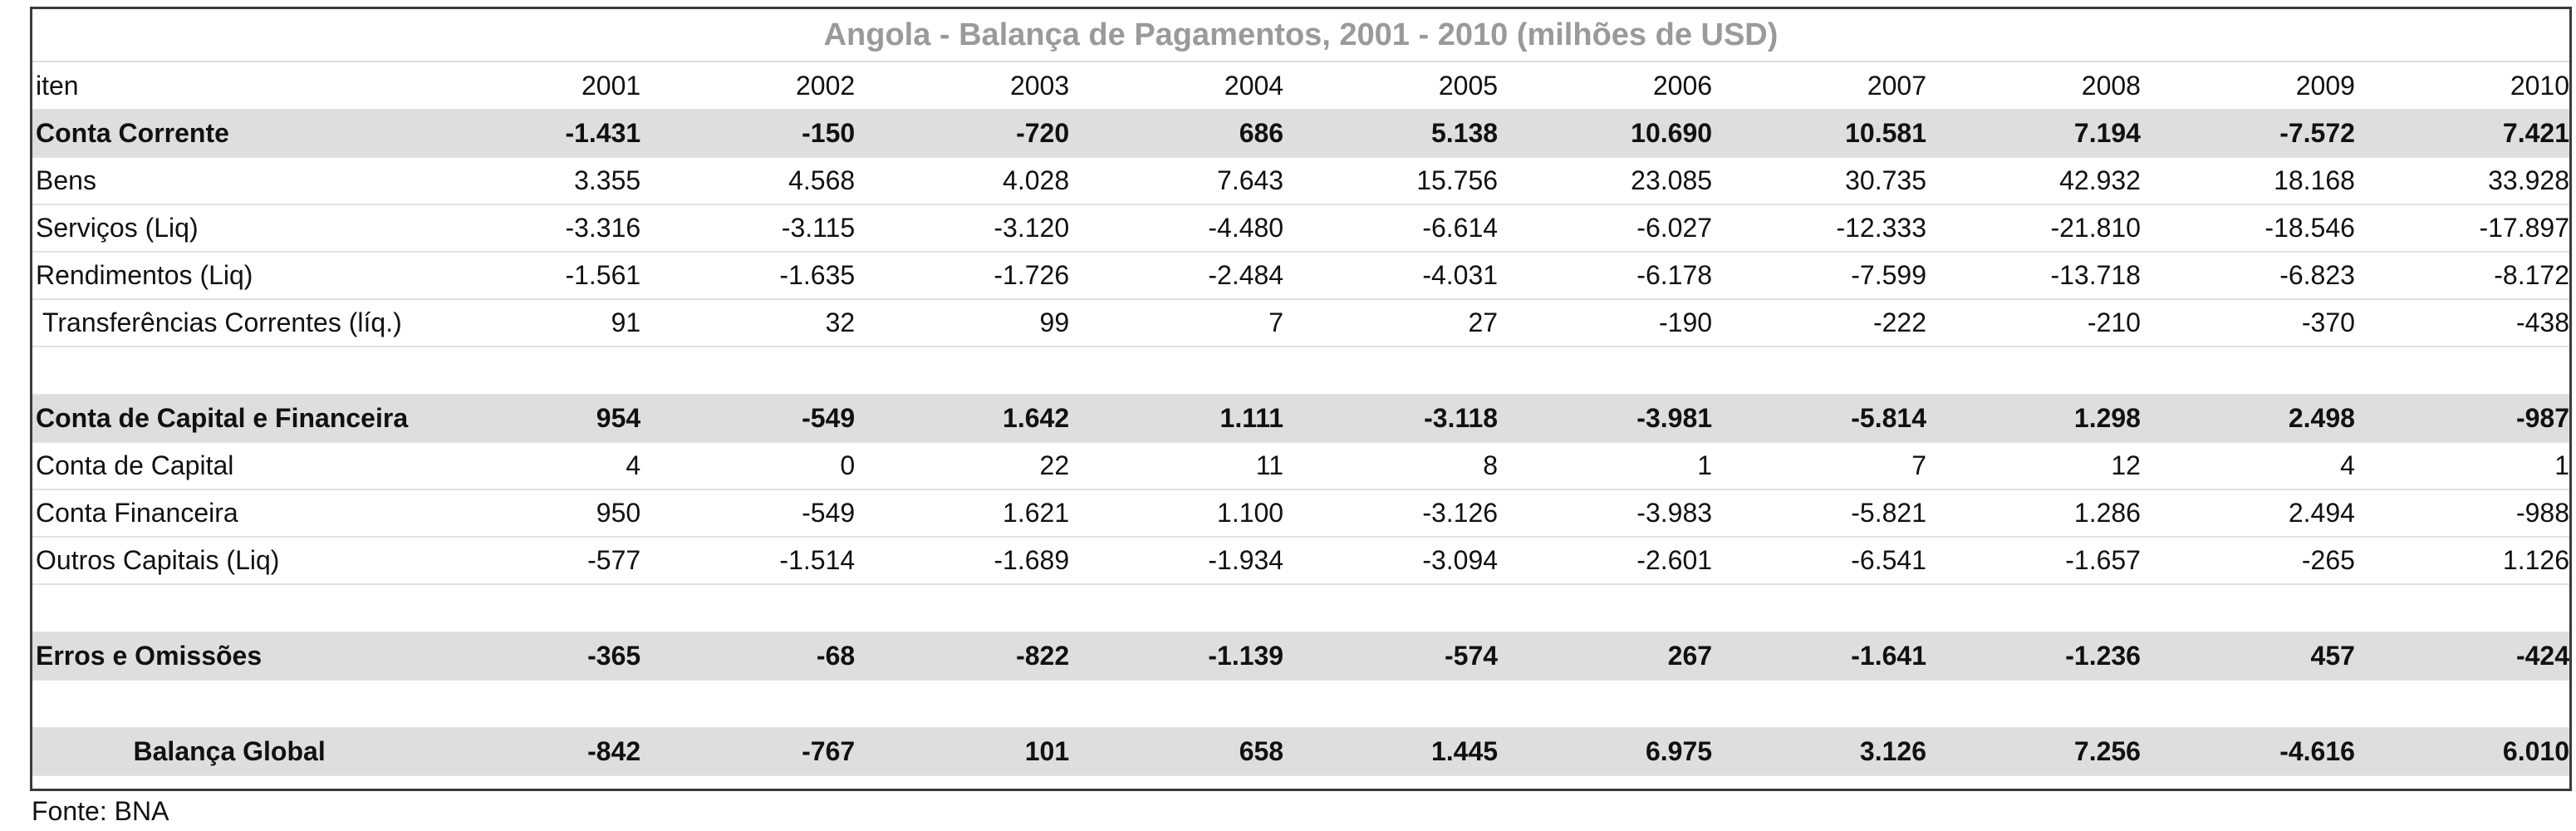 The height and width of the screenshot is (831, 2576). I want to click on table-cell: -549, so click(748, 513).